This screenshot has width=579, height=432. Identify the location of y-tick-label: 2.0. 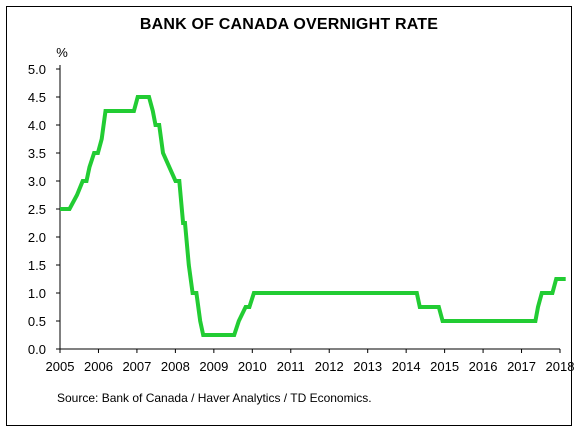
(37, 237).